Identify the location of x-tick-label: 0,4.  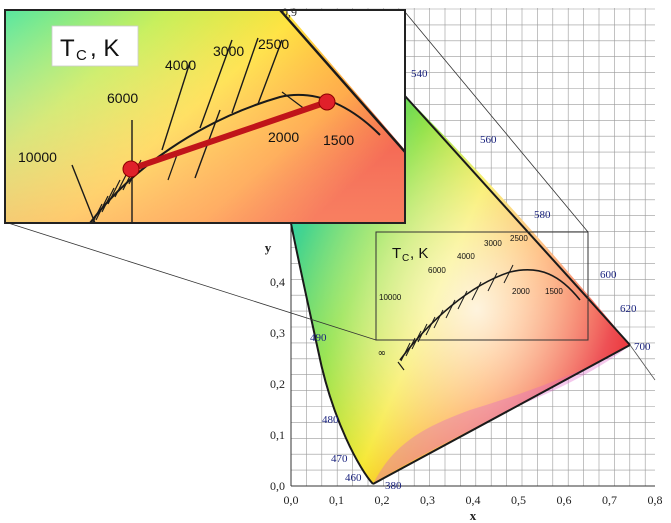
(473, 500).